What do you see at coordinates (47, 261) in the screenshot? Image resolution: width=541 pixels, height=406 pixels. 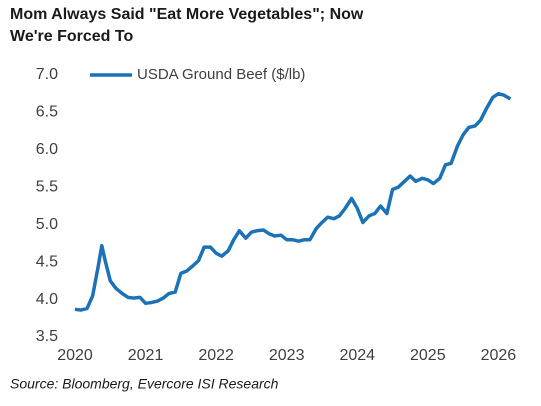 I see `y-tick-label: 4.5` at bounding box center [47, 261].